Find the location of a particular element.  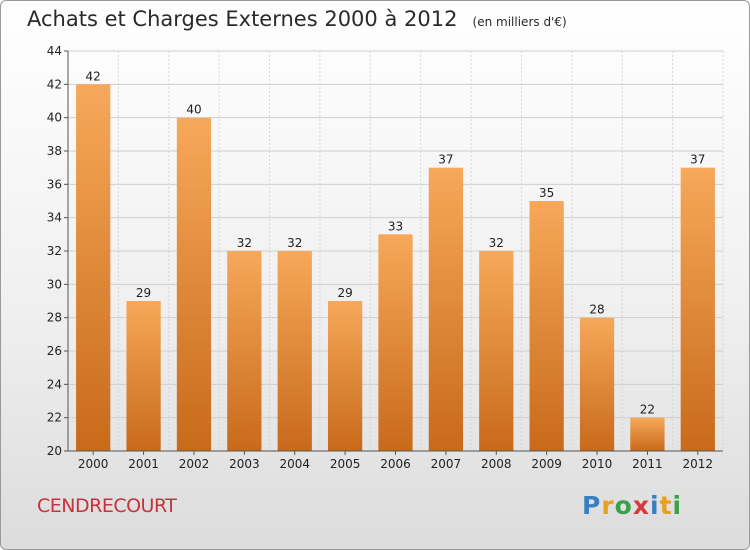

y-tick-label: 24 is located at coordinates (54, 384).